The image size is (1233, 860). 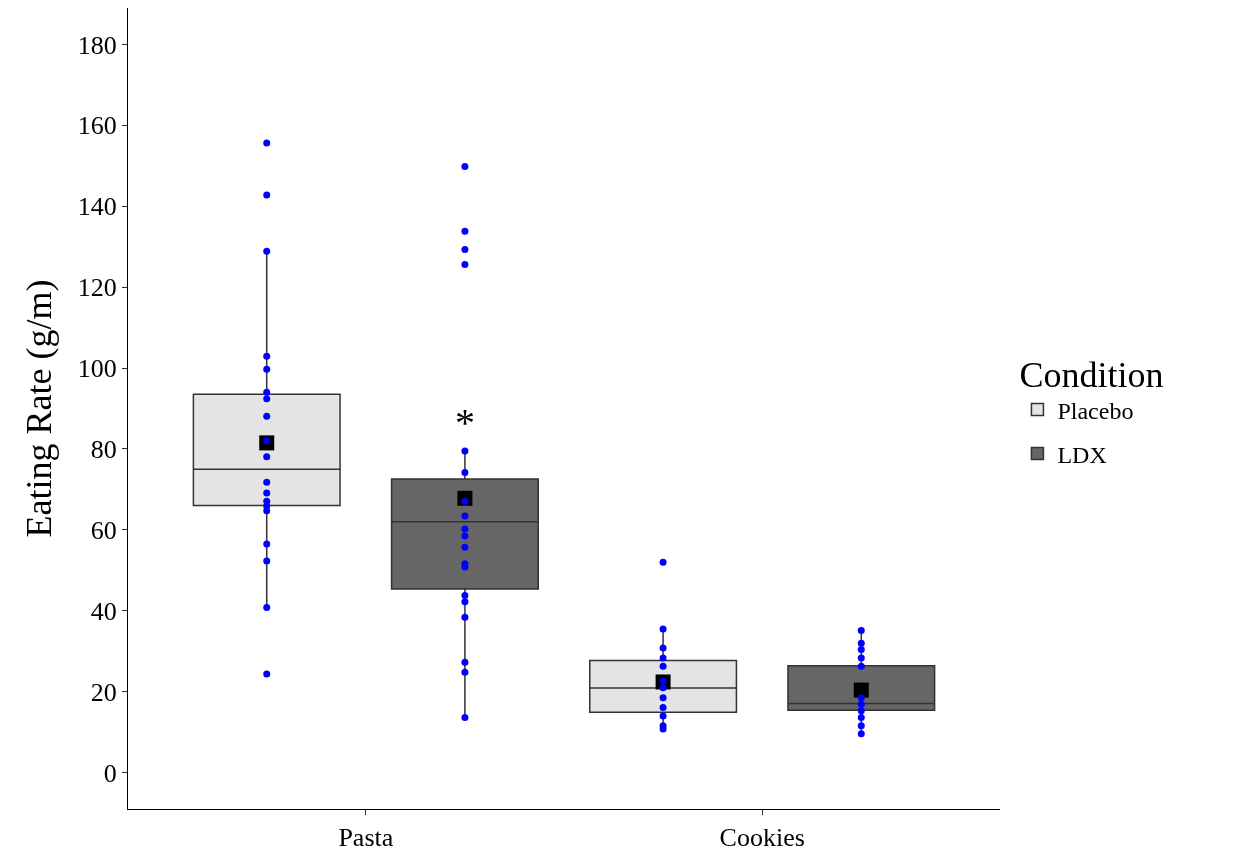 What do you see at coordinates (110, 773) in the screenshot?
I see `y-tick-label: 0` at bounding box center [110, 773].